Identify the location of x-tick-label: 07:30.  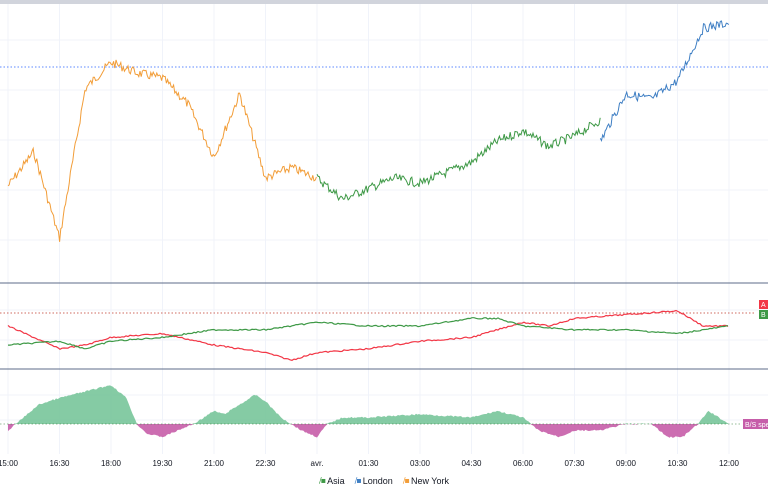
(574, 463).